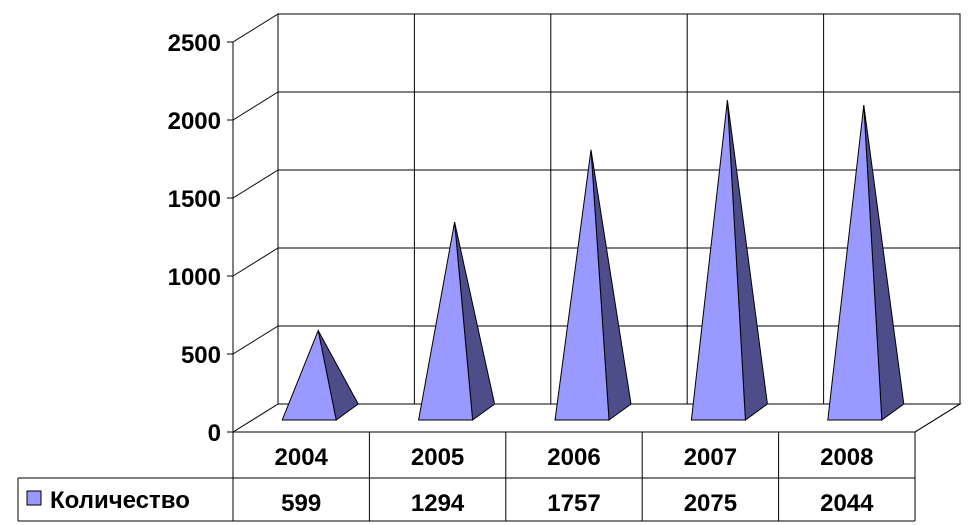  What do you see at coordinates (194, 43) in the screenshot?
I see `y-tick-label: 2500` at bounding box center [194, 43].